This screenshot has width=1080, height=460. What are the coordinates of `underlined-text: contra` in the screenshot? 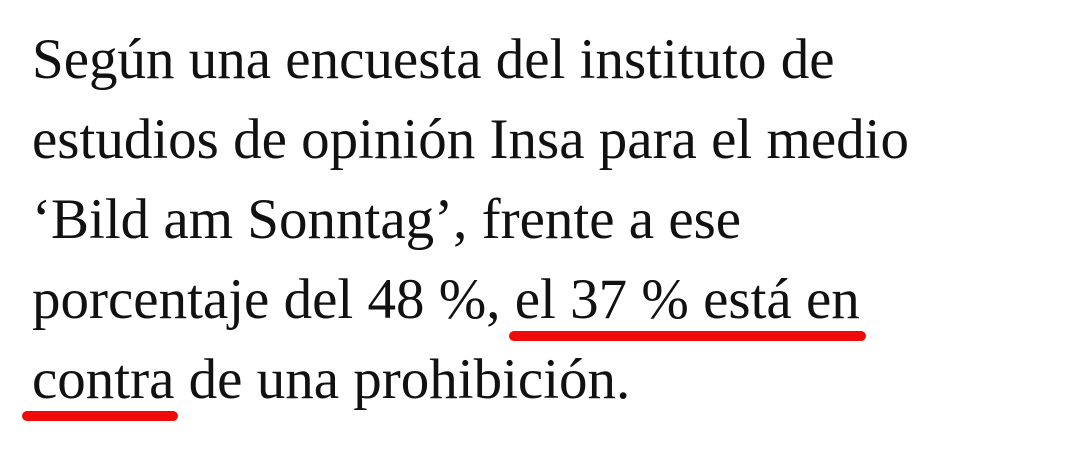 It's located at (103, 379).